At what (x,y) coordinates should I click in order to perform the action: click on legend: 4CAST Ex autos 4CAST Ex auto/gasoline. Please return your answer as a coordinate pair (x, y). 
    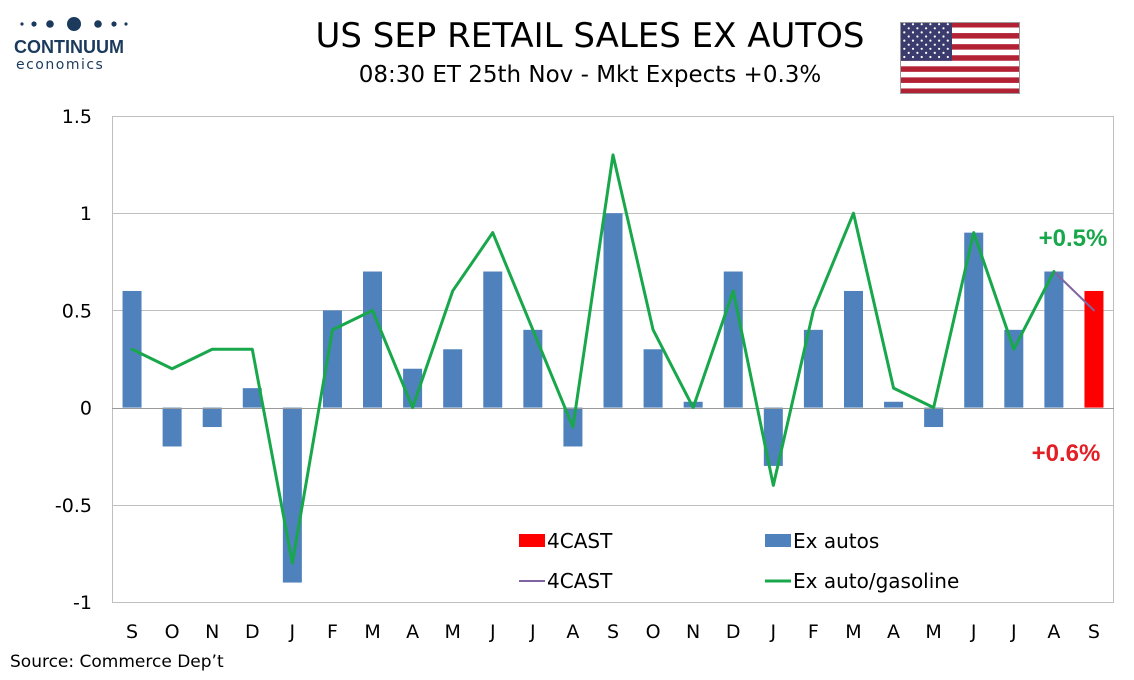
    Looking at the image, I should click on (739, 561).